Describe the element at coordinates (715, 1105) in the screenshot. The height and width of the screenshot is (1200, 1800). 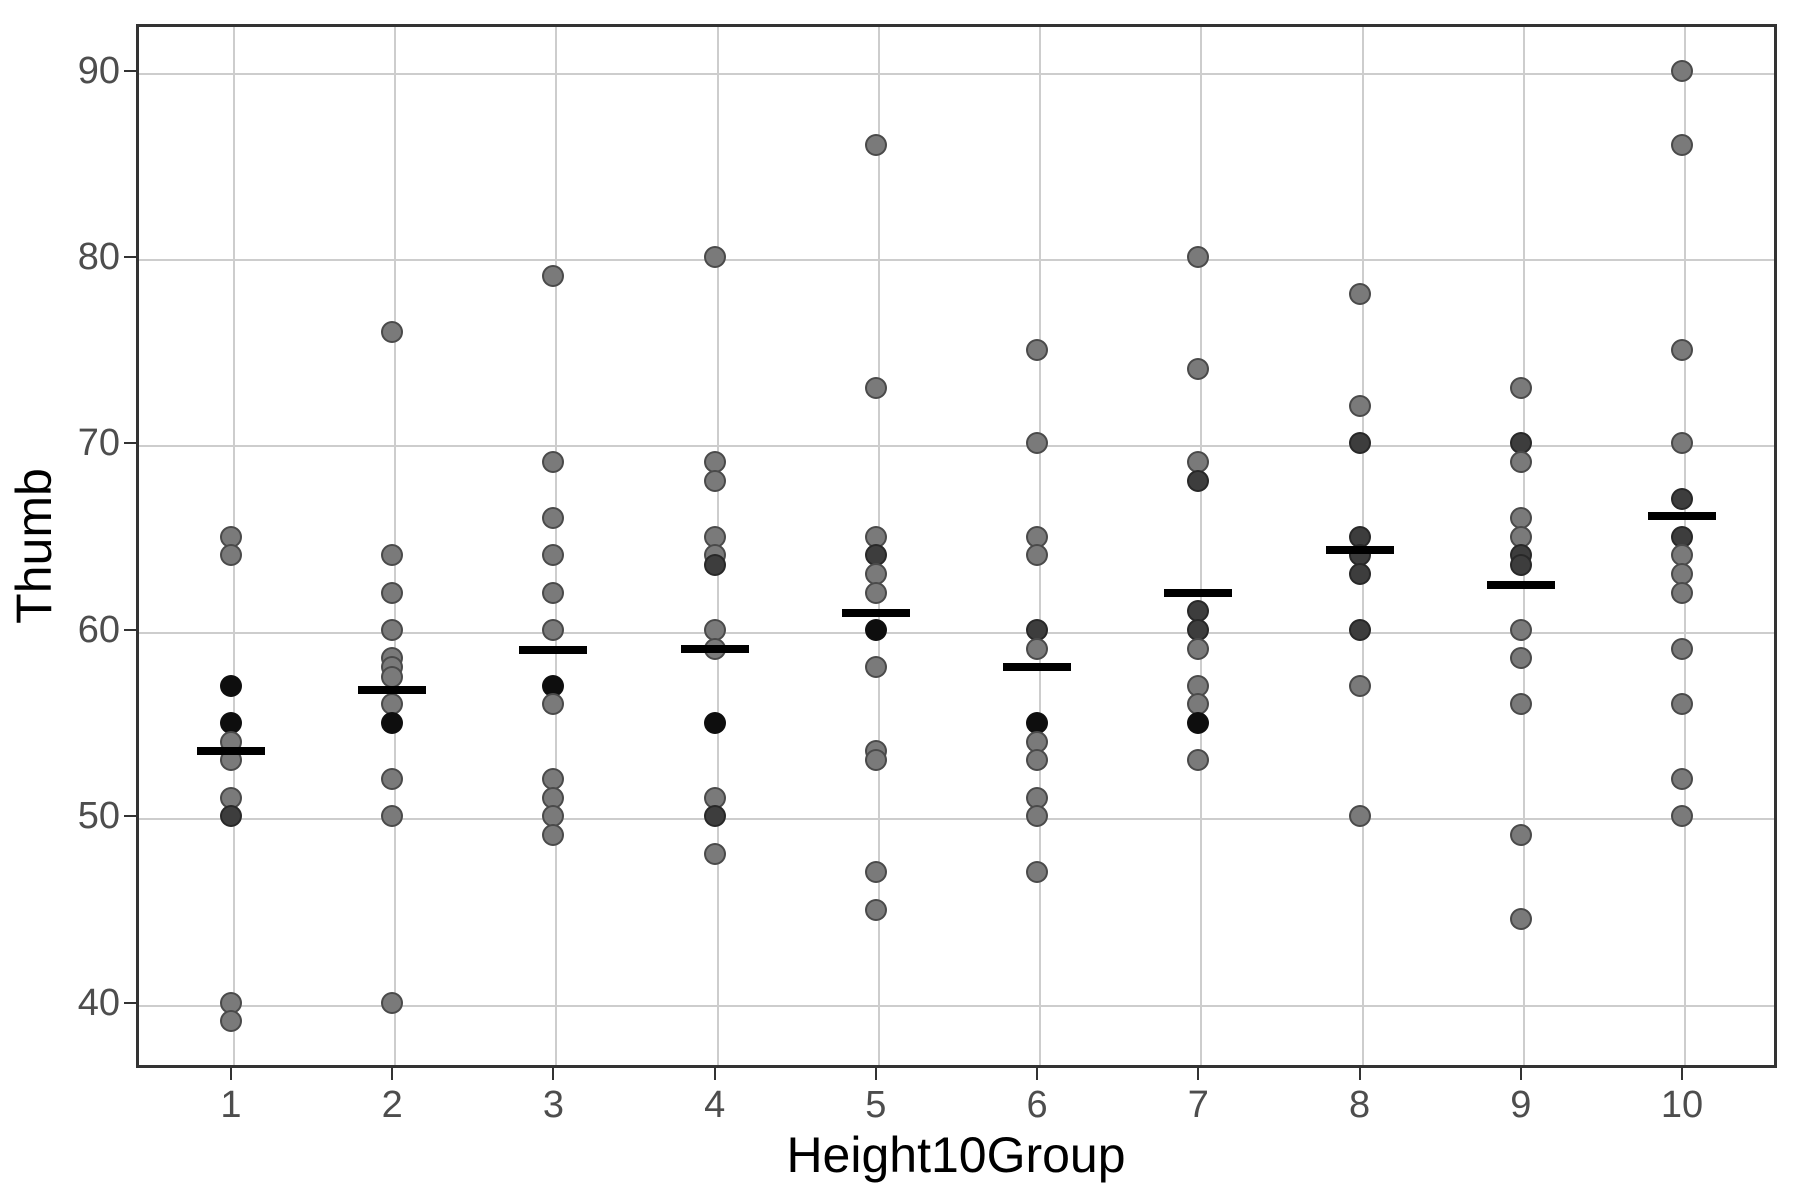
I see `x-tick-label: 4` at that location.